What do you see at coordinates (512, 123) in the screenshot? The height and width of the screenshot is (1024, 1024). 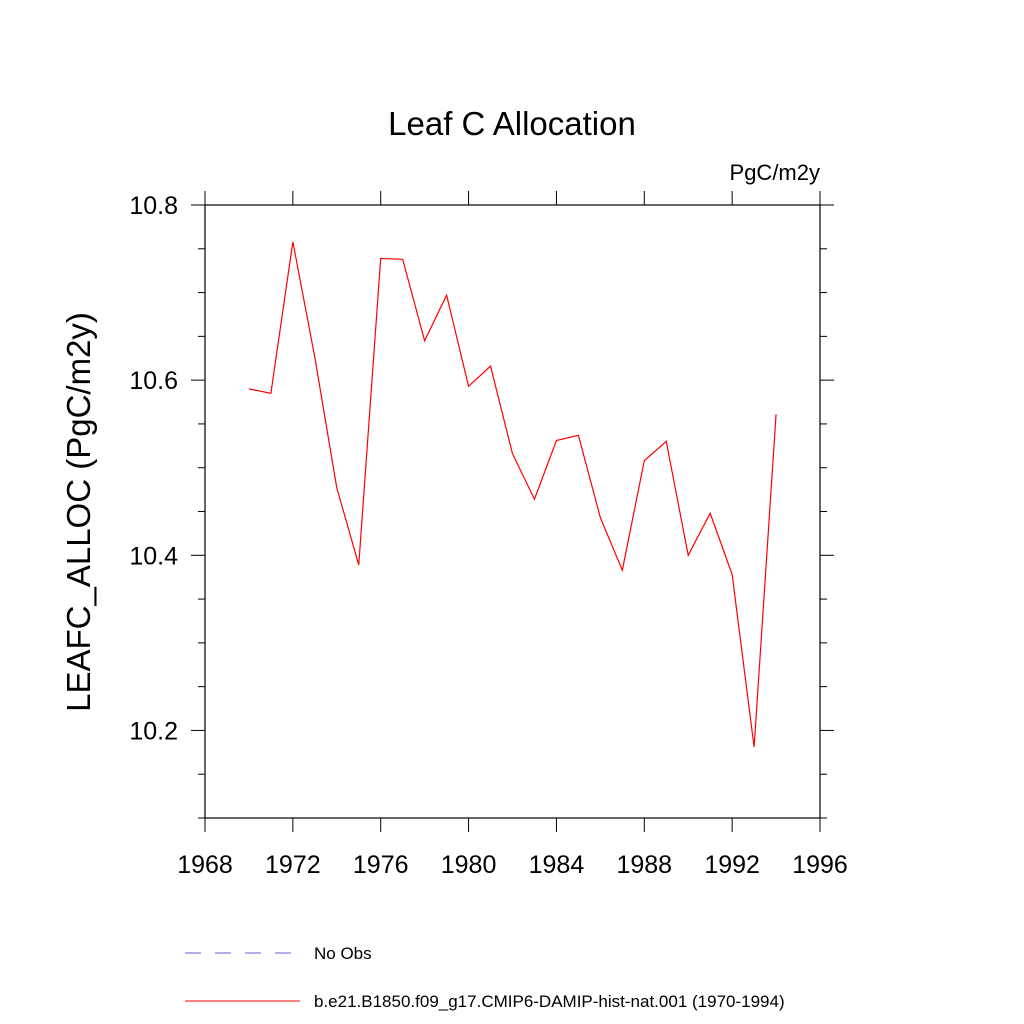 I see `chart-title: Leaf C Allocation` at bounding box center [512, 123].